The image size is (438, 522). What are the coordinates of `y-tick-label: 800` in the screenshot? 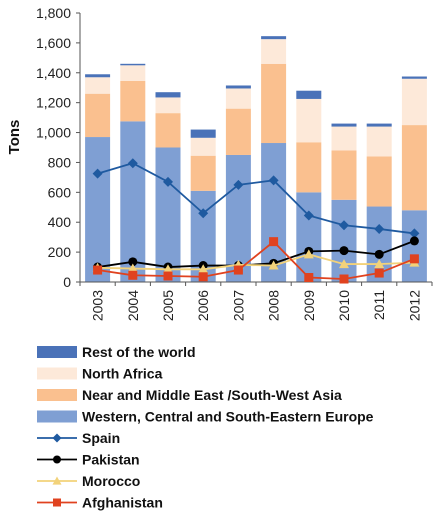 It's located at (60, 162).